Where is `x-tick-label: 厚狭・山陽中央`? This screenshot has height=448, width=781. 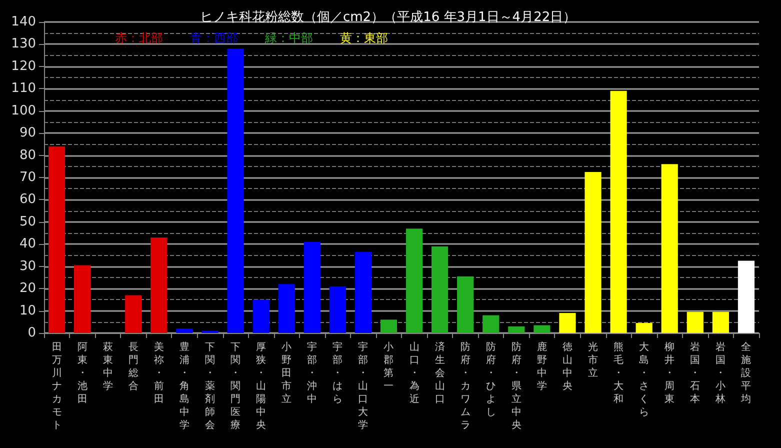
x-tick-label: 厚狭・山陽中央 is located at coordinates (261, 386).